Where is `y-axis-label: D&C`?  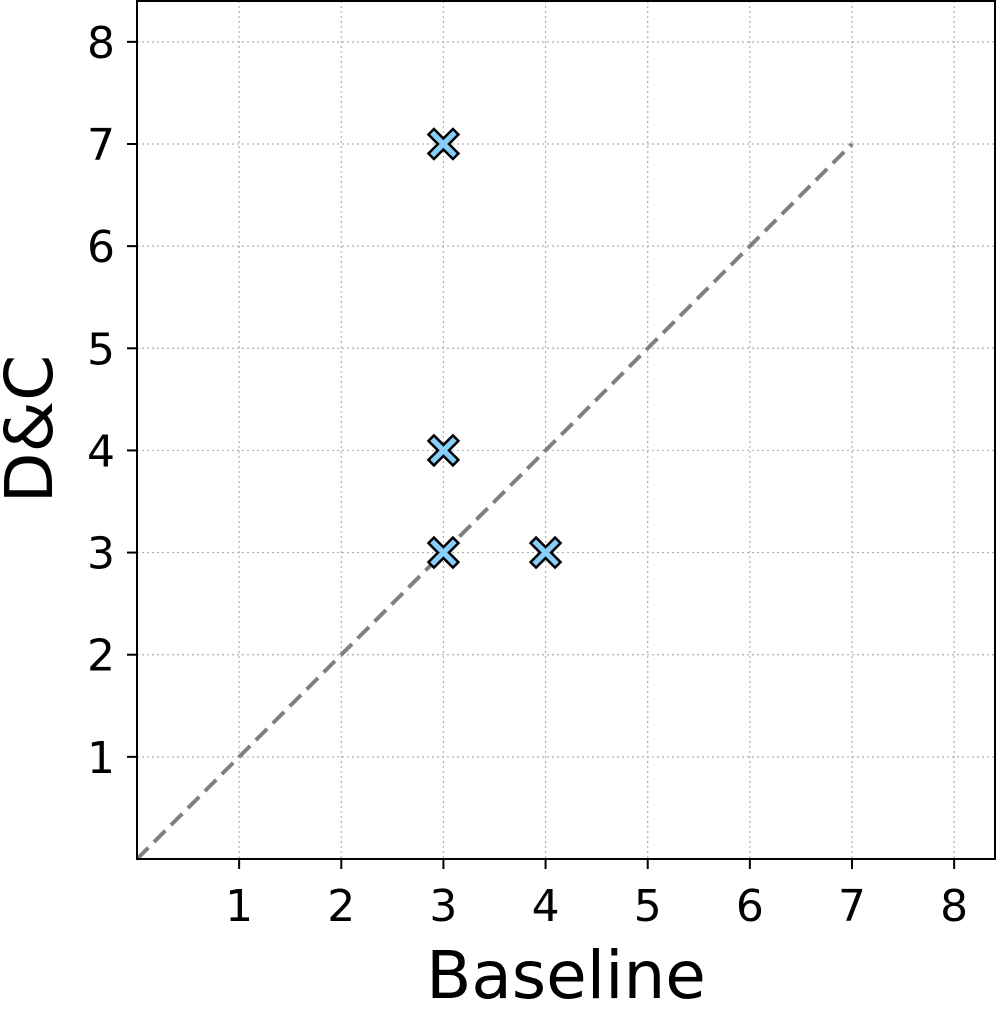
y-axis-label: D&C is located at coordinates (34, 429).